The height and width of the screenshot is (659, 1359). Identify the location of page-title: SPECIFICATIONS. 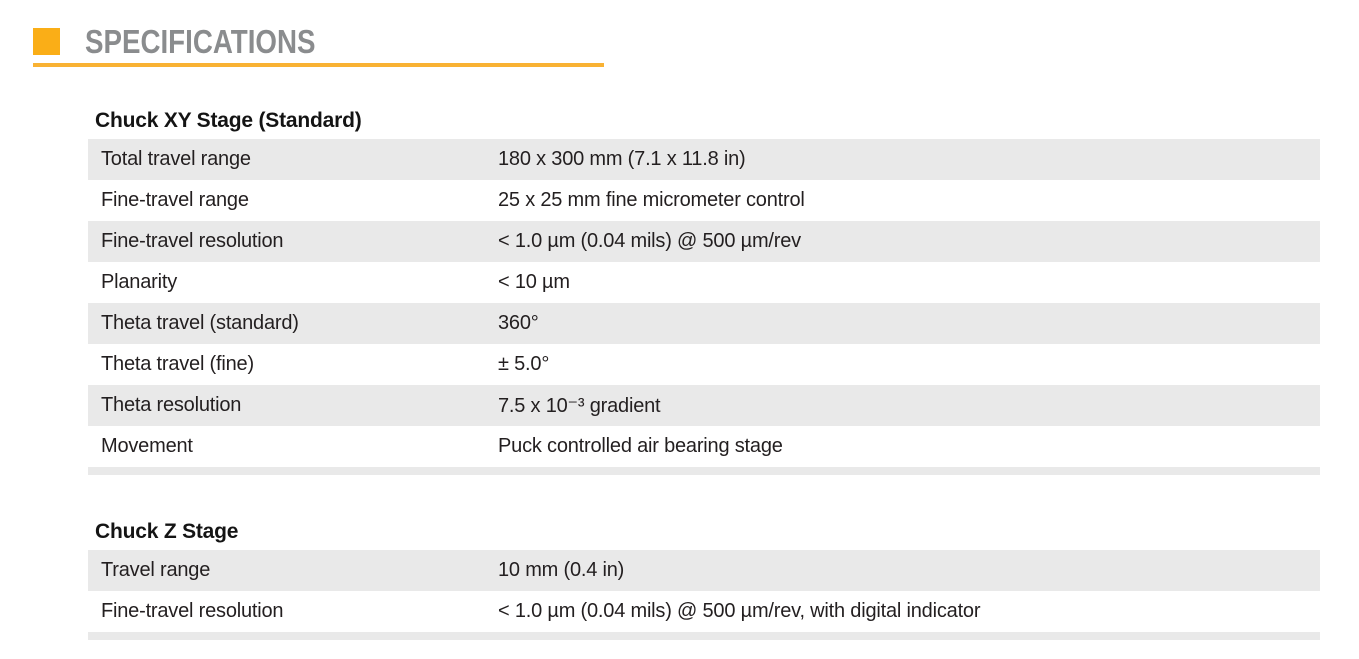
(200, 41).